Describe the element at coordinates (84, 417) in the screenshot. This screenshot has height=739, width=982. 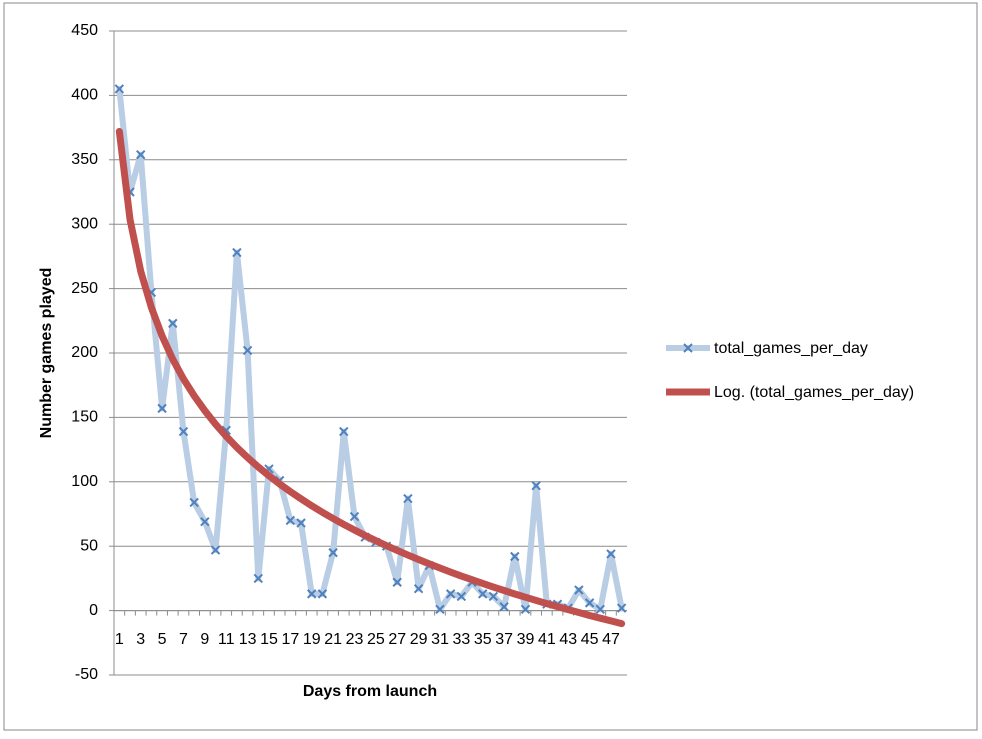
I see `y-tick-label: 150` at that location.